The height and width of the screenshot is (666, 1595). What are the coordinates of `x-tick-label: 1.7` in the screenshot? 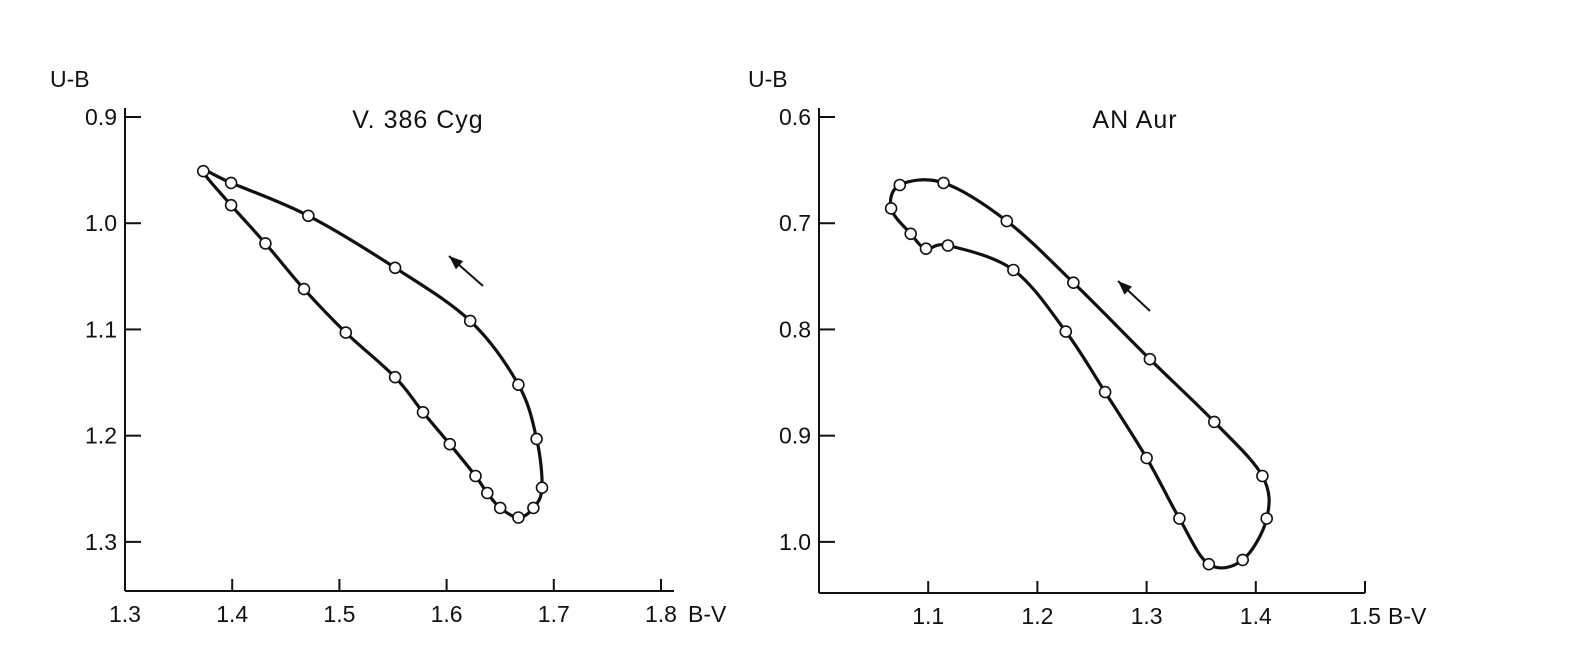 It's located at (554, 614).